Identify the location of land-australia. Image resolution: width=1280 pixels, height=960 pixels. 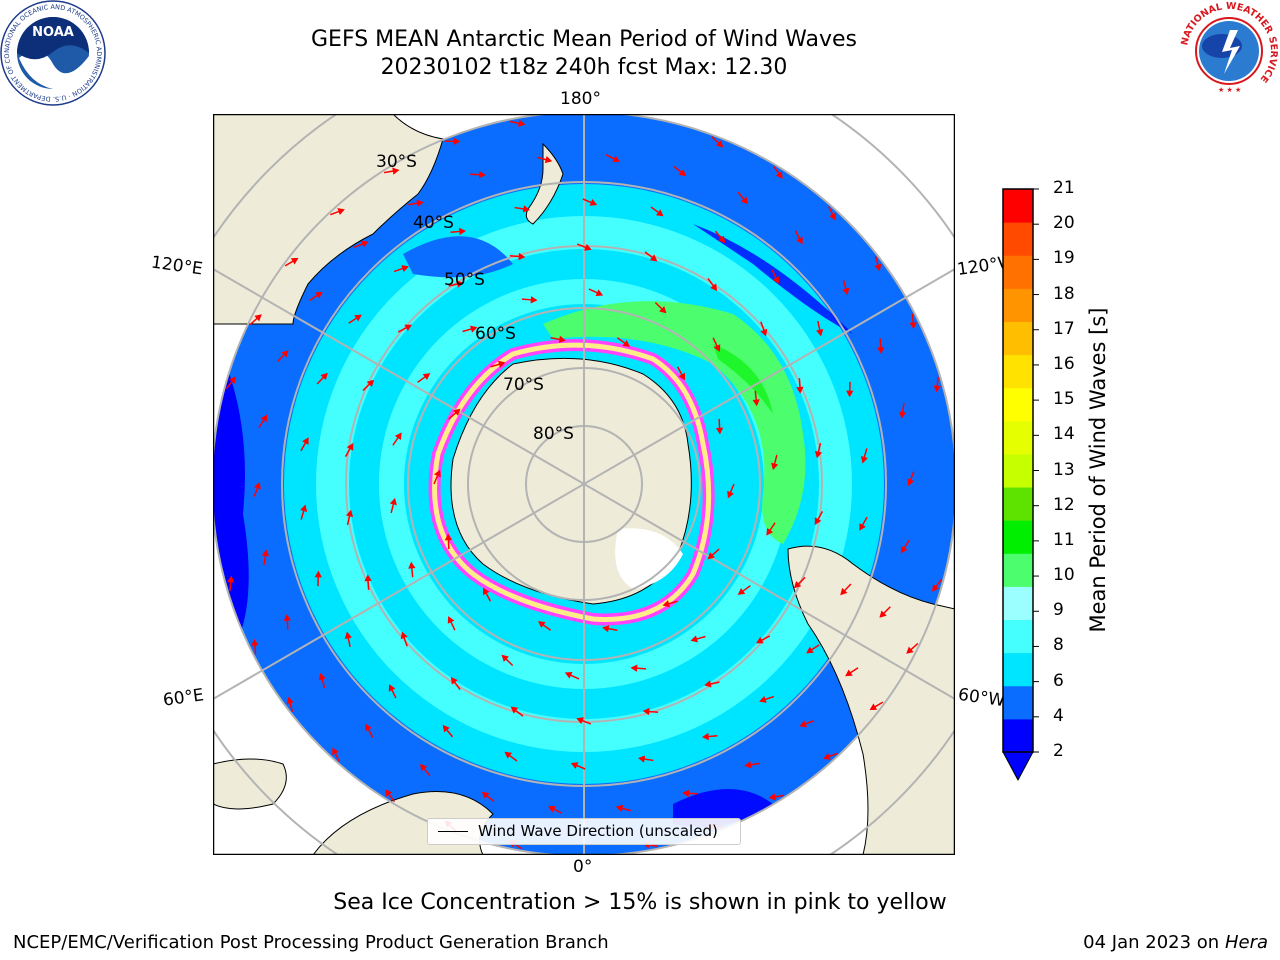
(328, 219).